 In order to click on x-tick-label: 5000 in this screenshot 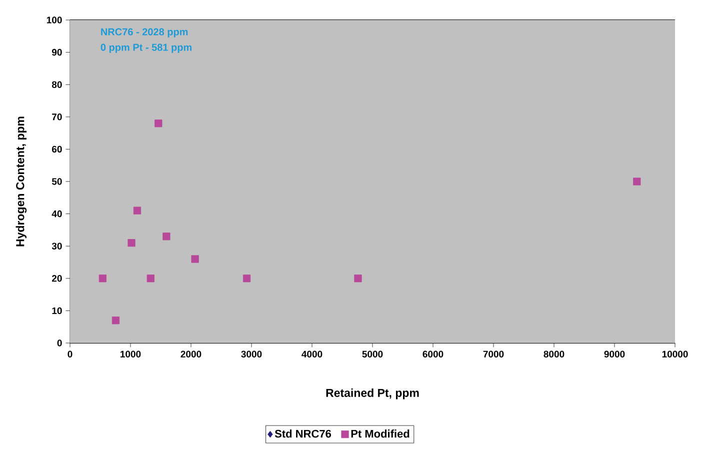, I will do `click(372, 354)`.